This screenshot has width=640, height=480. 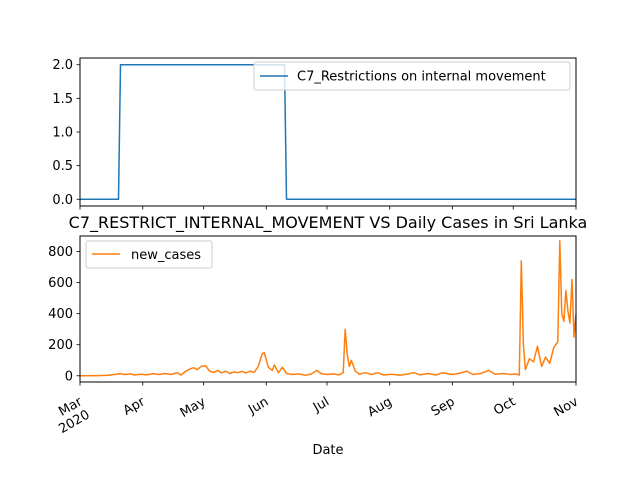 I want to click on restrictions-legend-box, so click(x=412, y=76).